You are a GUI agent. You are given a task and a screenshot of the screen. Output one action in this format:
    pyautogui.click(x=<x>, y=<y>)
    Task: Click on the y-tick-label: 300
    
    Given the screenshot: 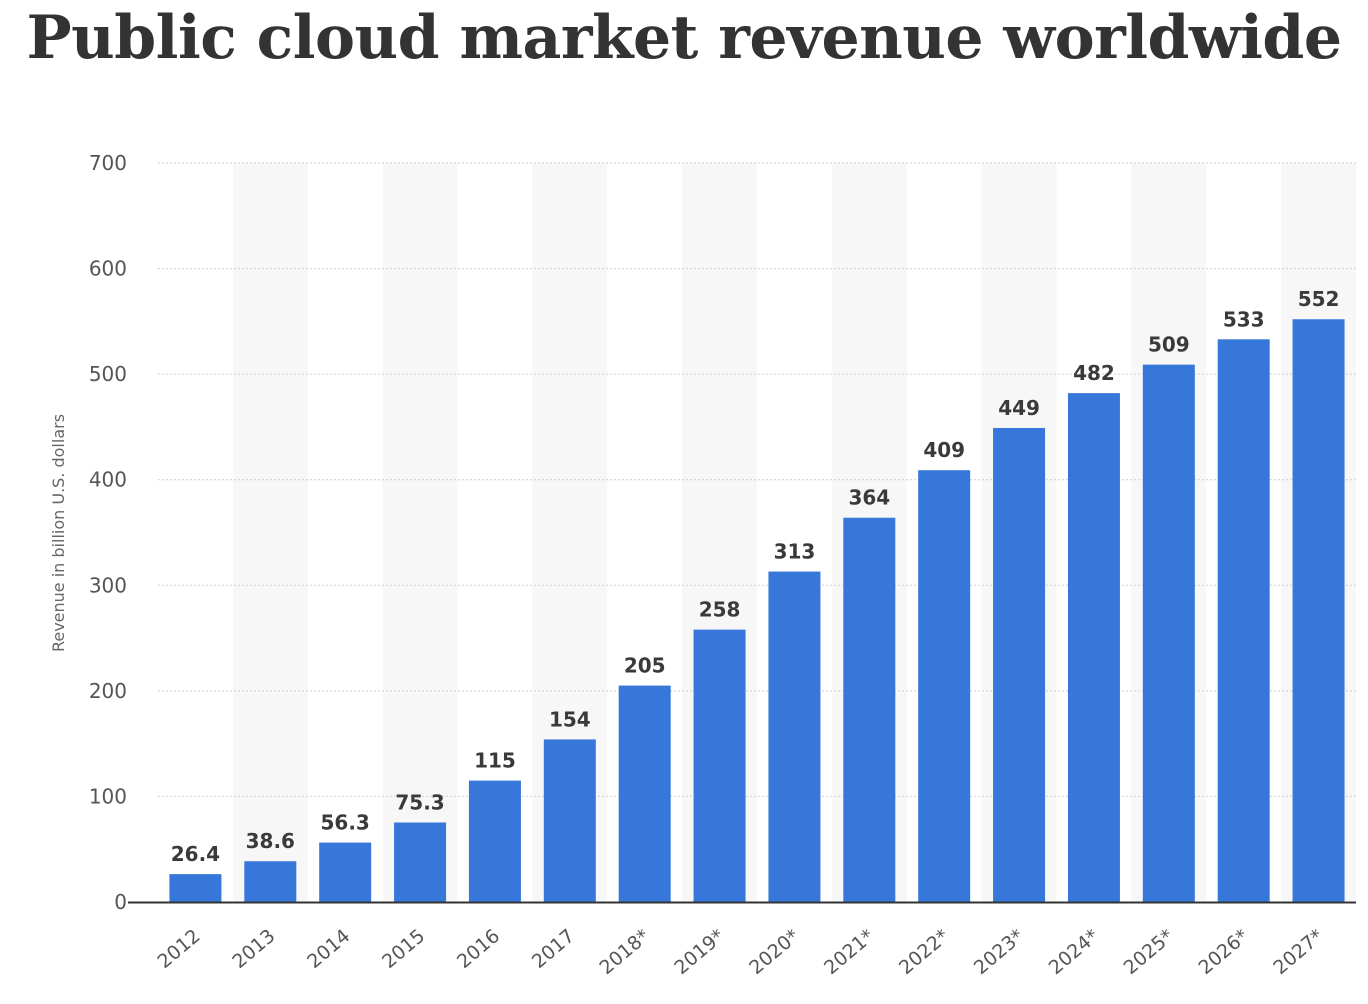 What is the action you would take?
    pyautogui.click(x=108, y=585)
    